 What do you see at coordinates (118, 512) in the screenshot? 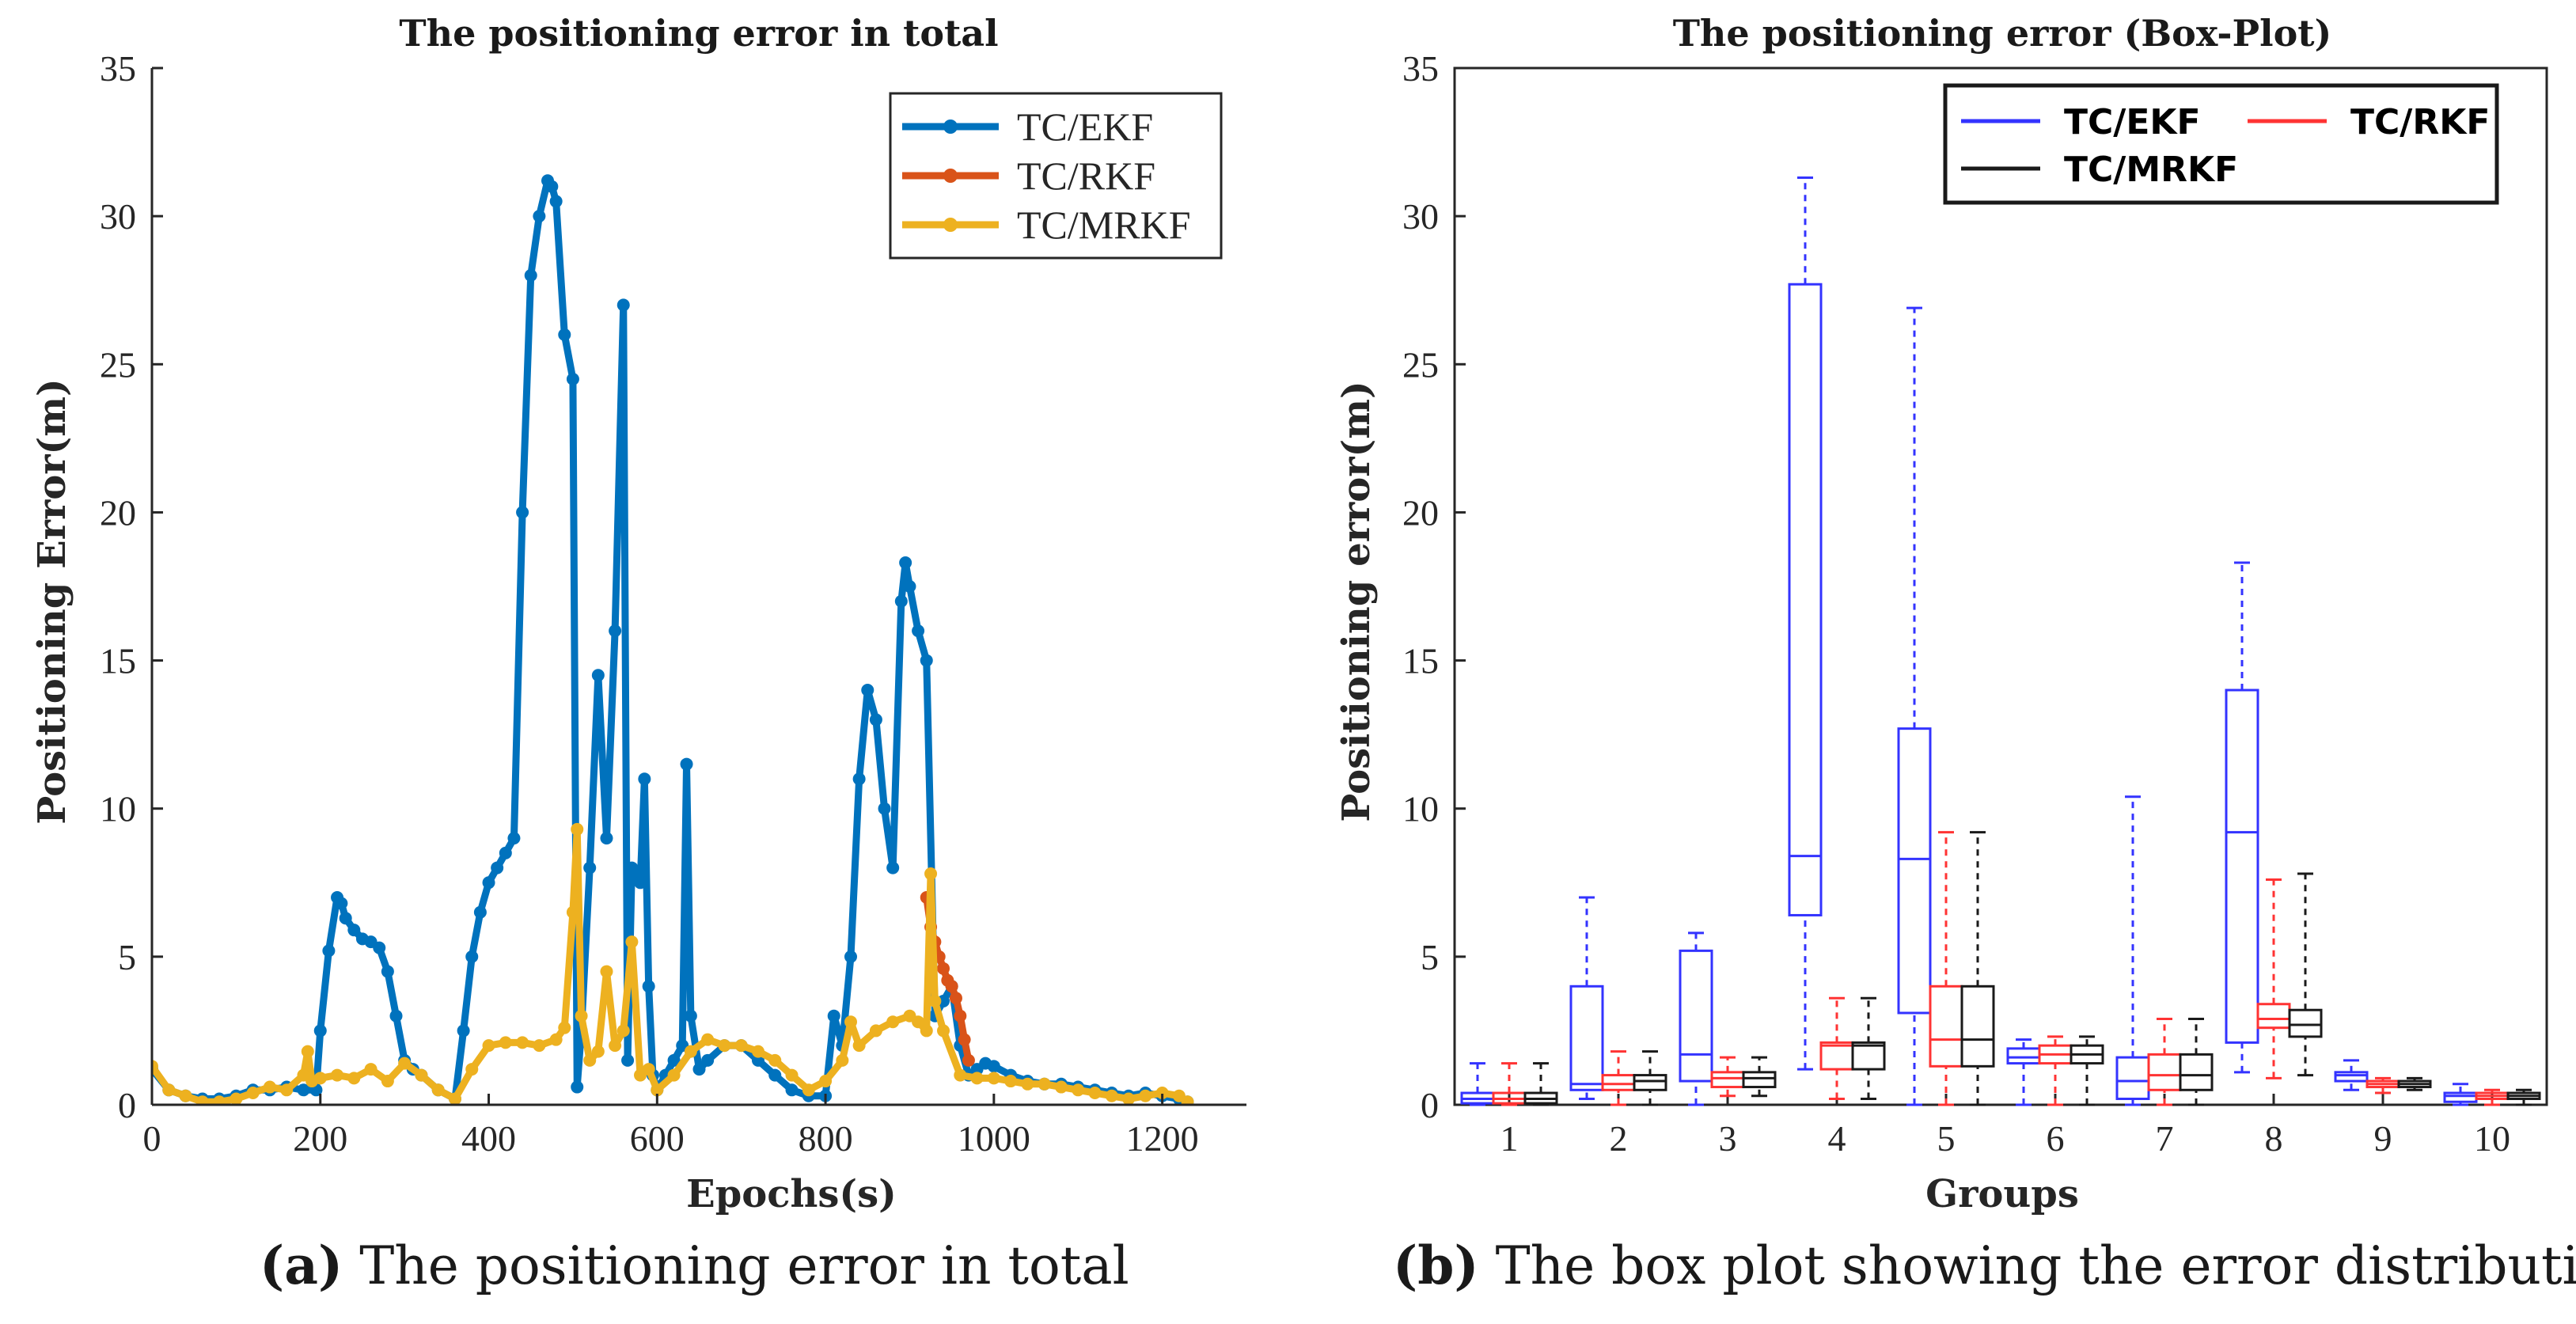
I see `a-ytick-label: 20` at bounding box center [118, 512].